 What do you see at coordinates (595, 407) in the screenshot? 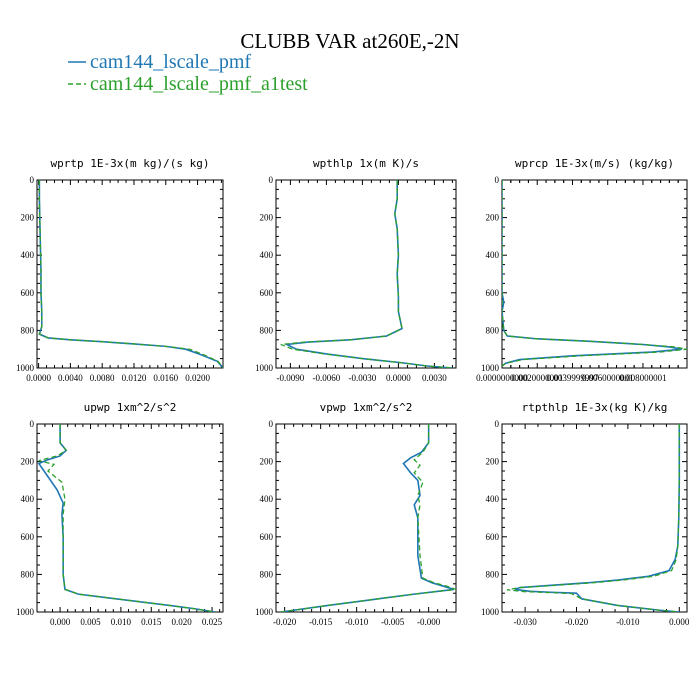
I see `panel-title: rtpthlp 1E-3x(kg K)/kg` at bounding box center [595, 407].